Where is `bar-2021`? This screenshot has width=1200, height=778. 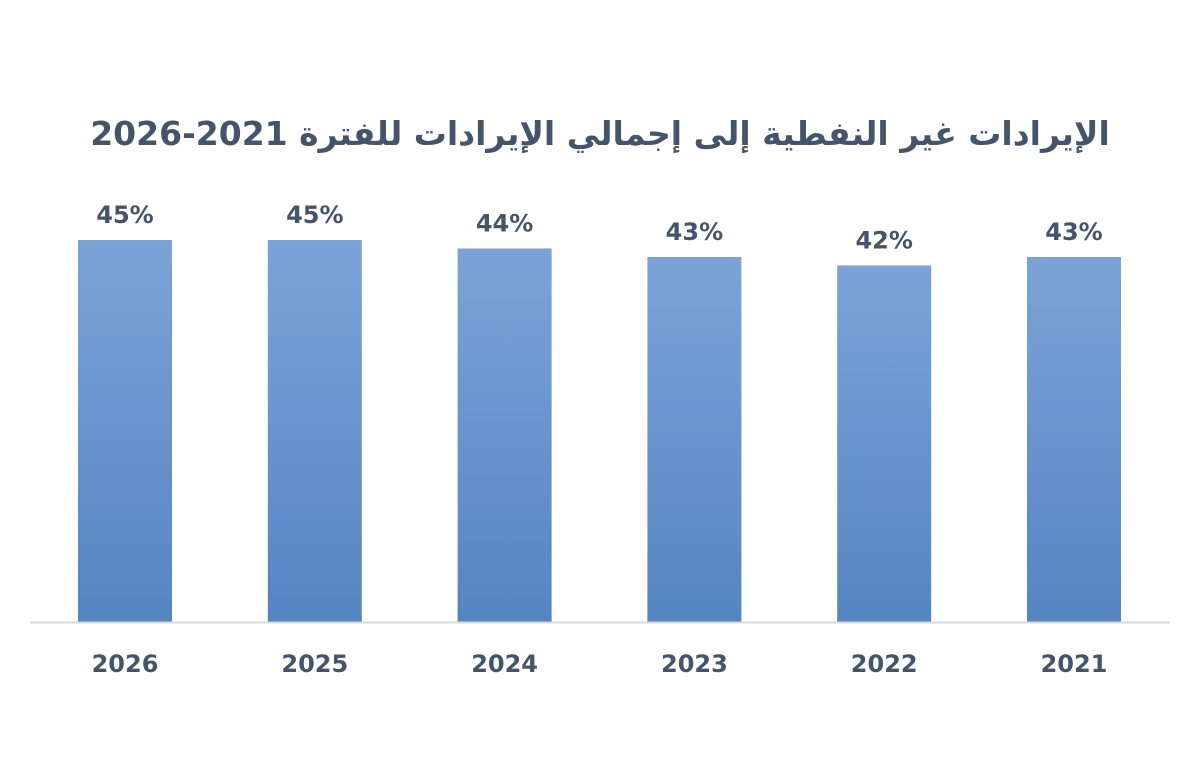
bar-2021 is located at coordinates (1074, 439).